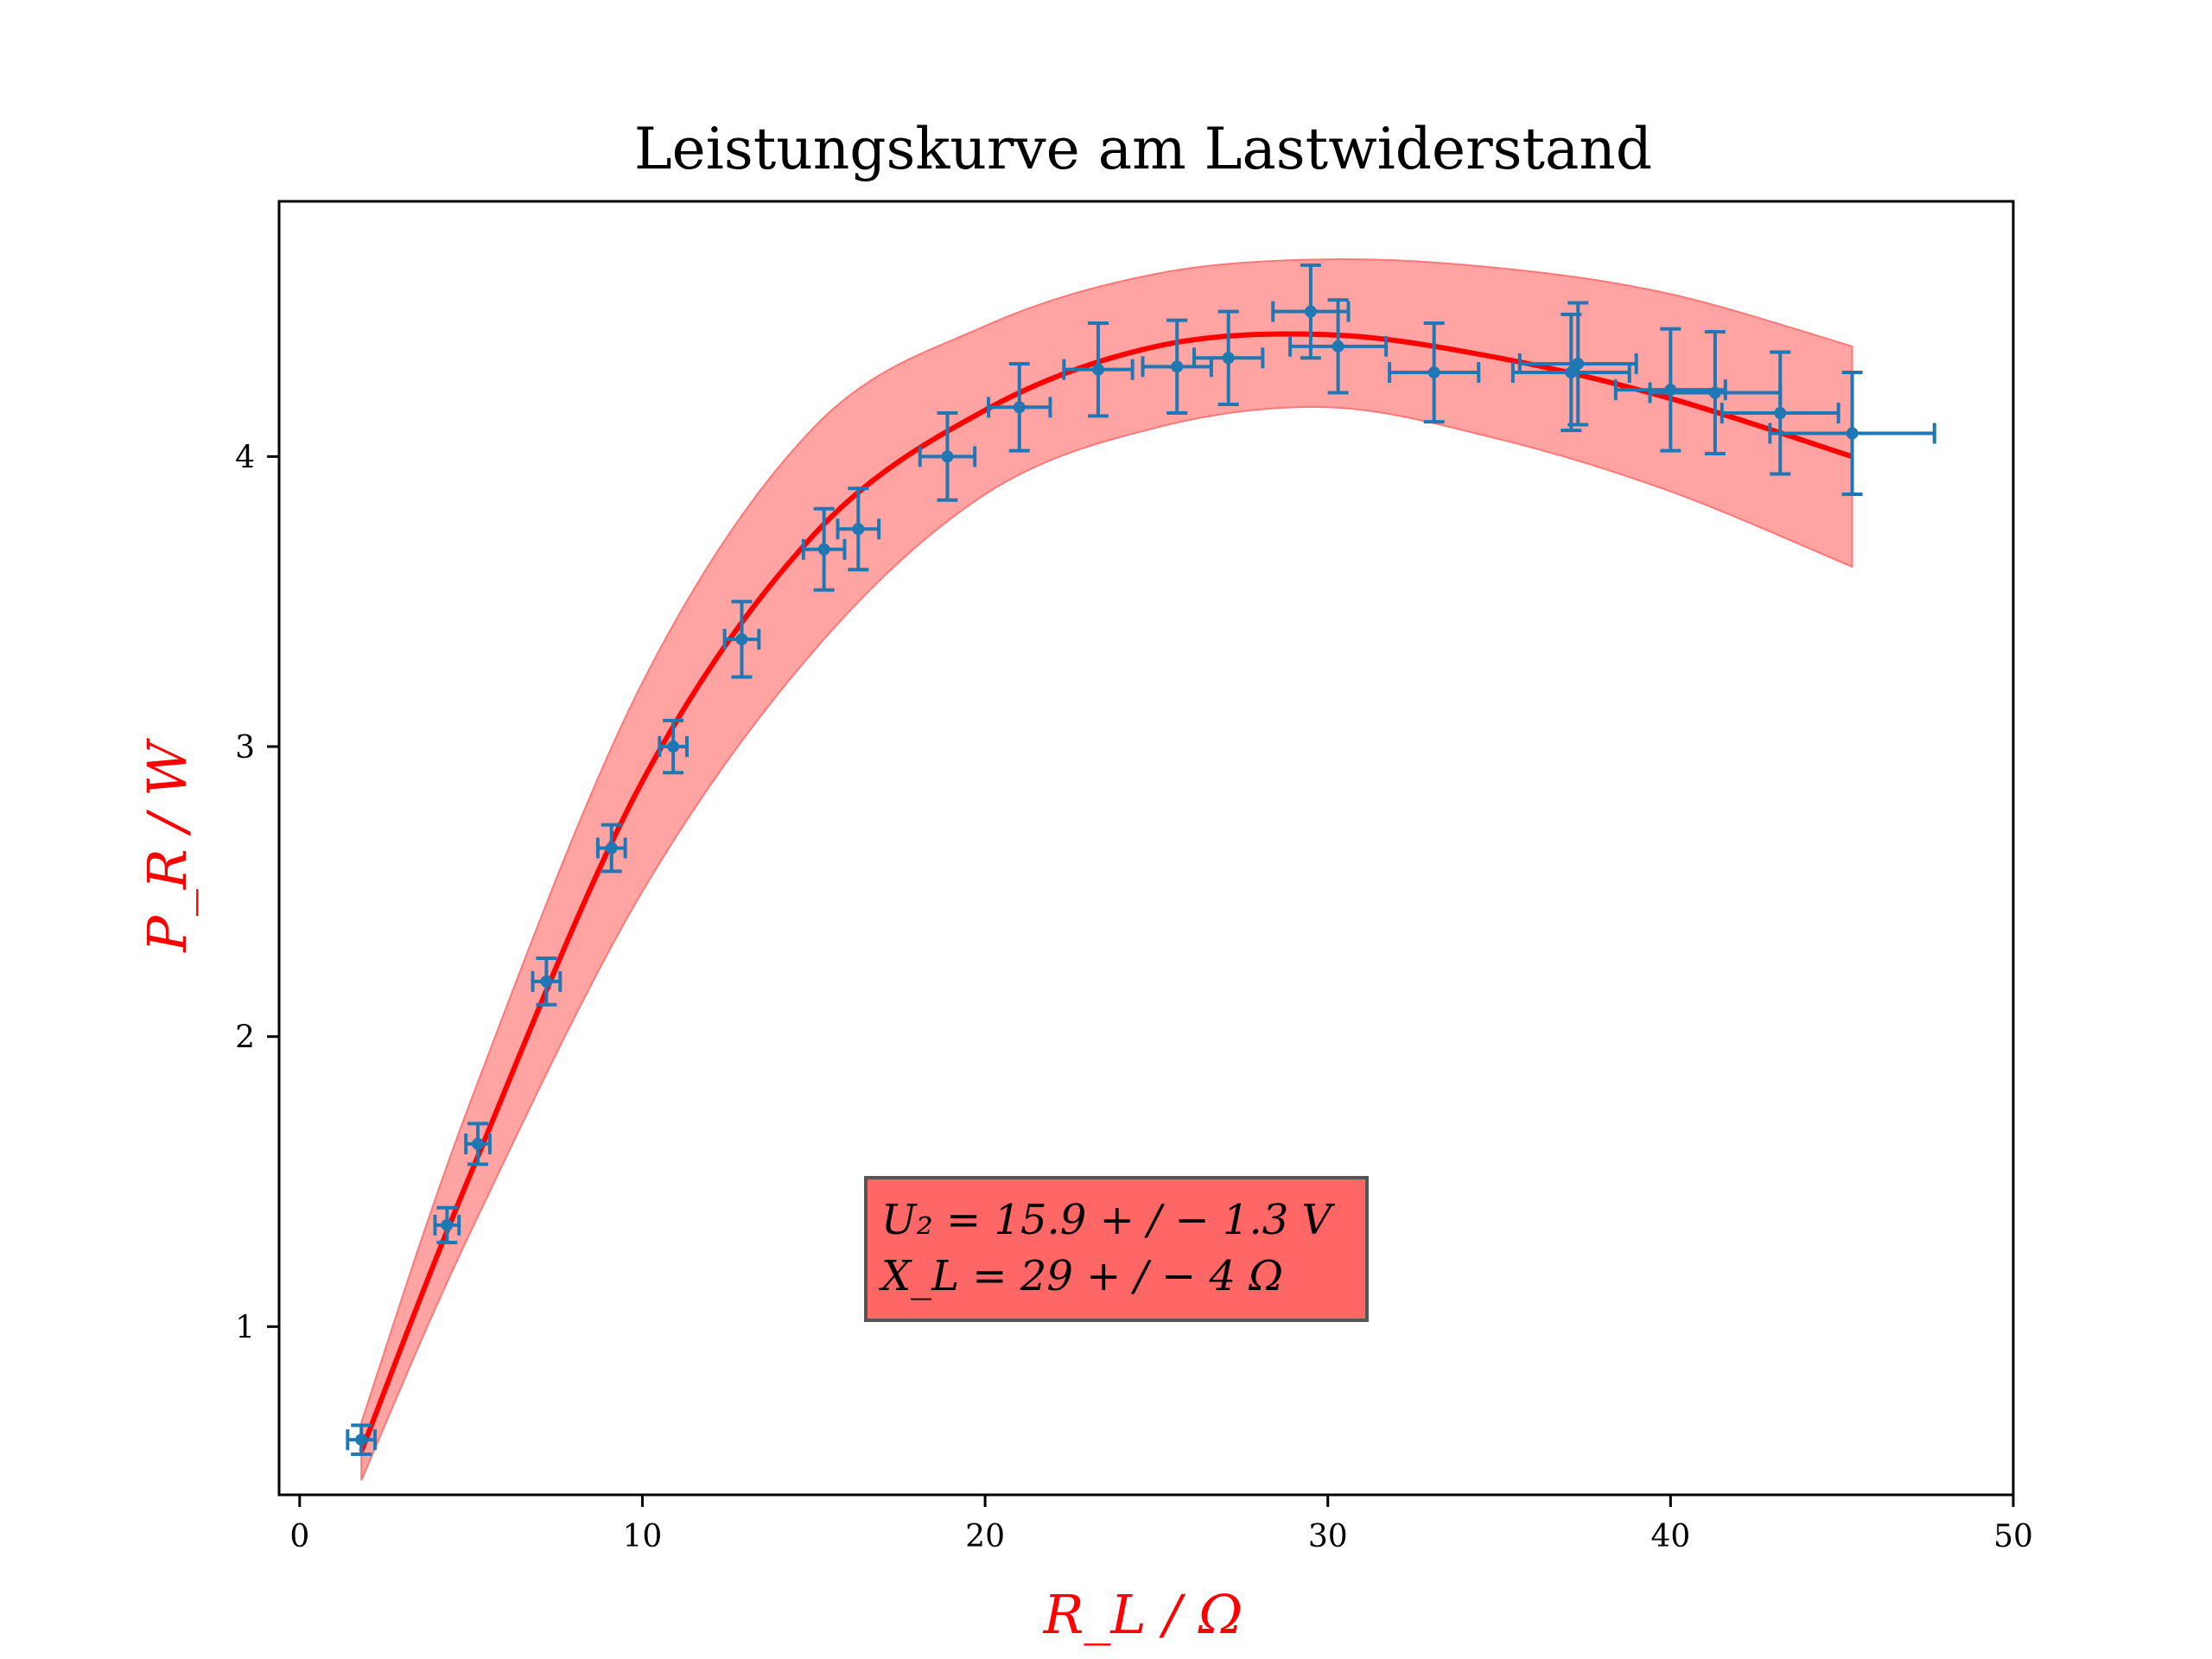 This screenshot has width=2212, height=1659. Describe the element at coordinates (643, 1536) in the screenshot. I see `x-tick-label: 10` at that location.